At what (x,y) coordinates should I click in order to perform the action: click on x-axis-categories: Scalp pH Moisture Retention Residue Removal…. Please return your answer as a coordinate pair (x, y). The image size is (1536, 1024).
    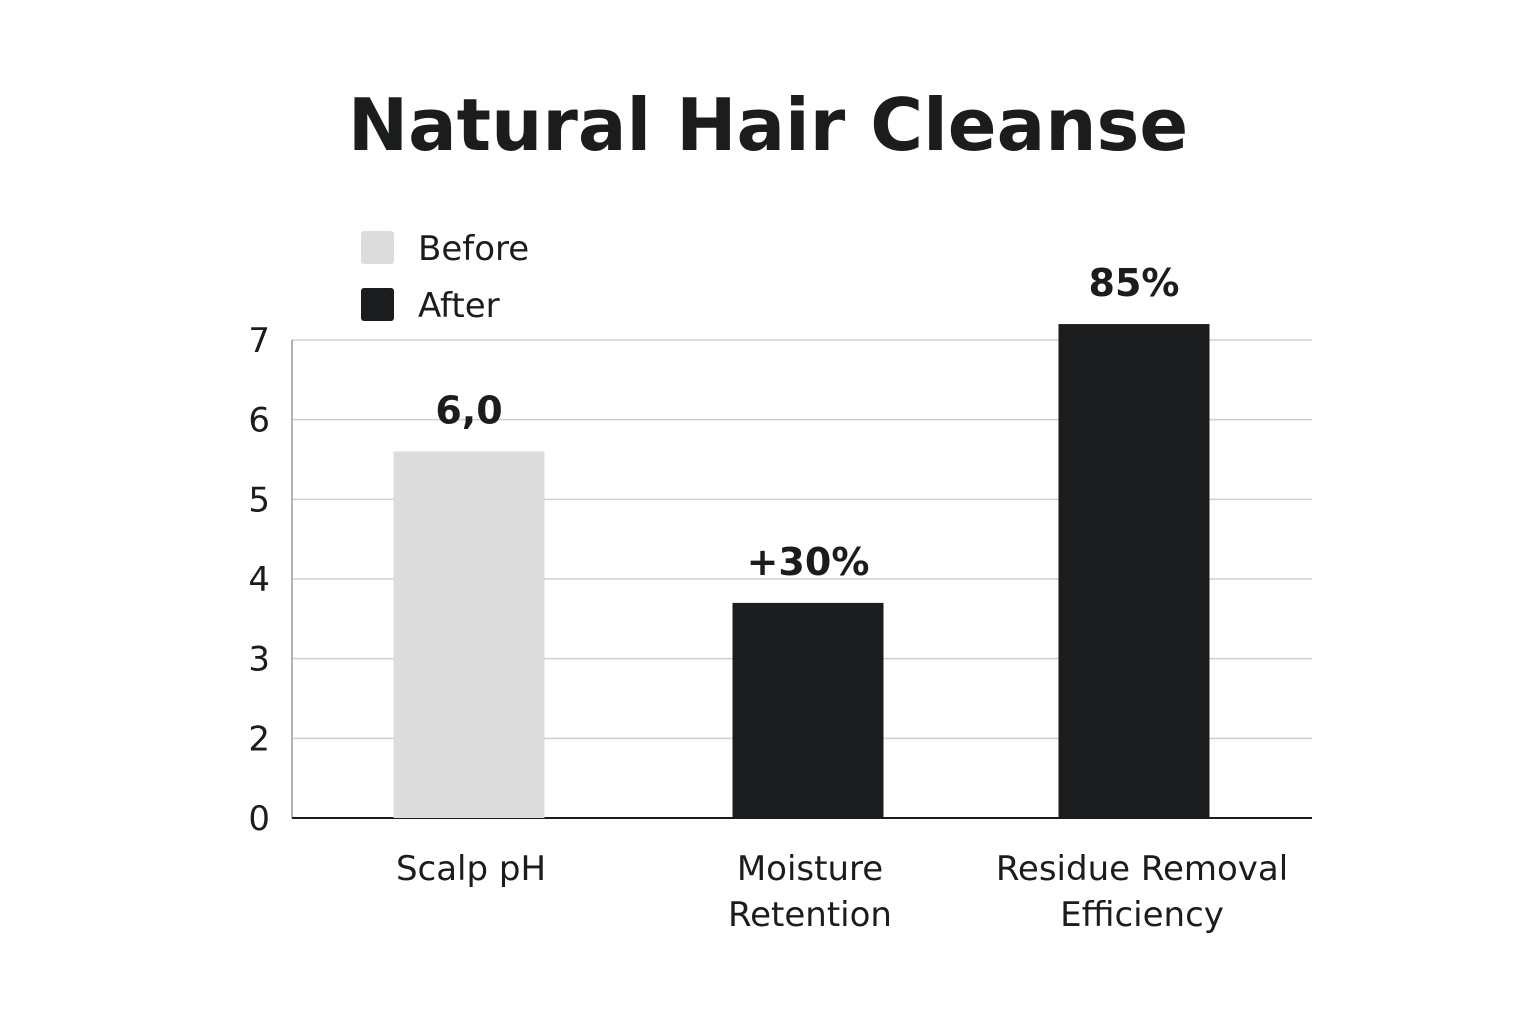
    Looking at the image, I should click on (842, 892).